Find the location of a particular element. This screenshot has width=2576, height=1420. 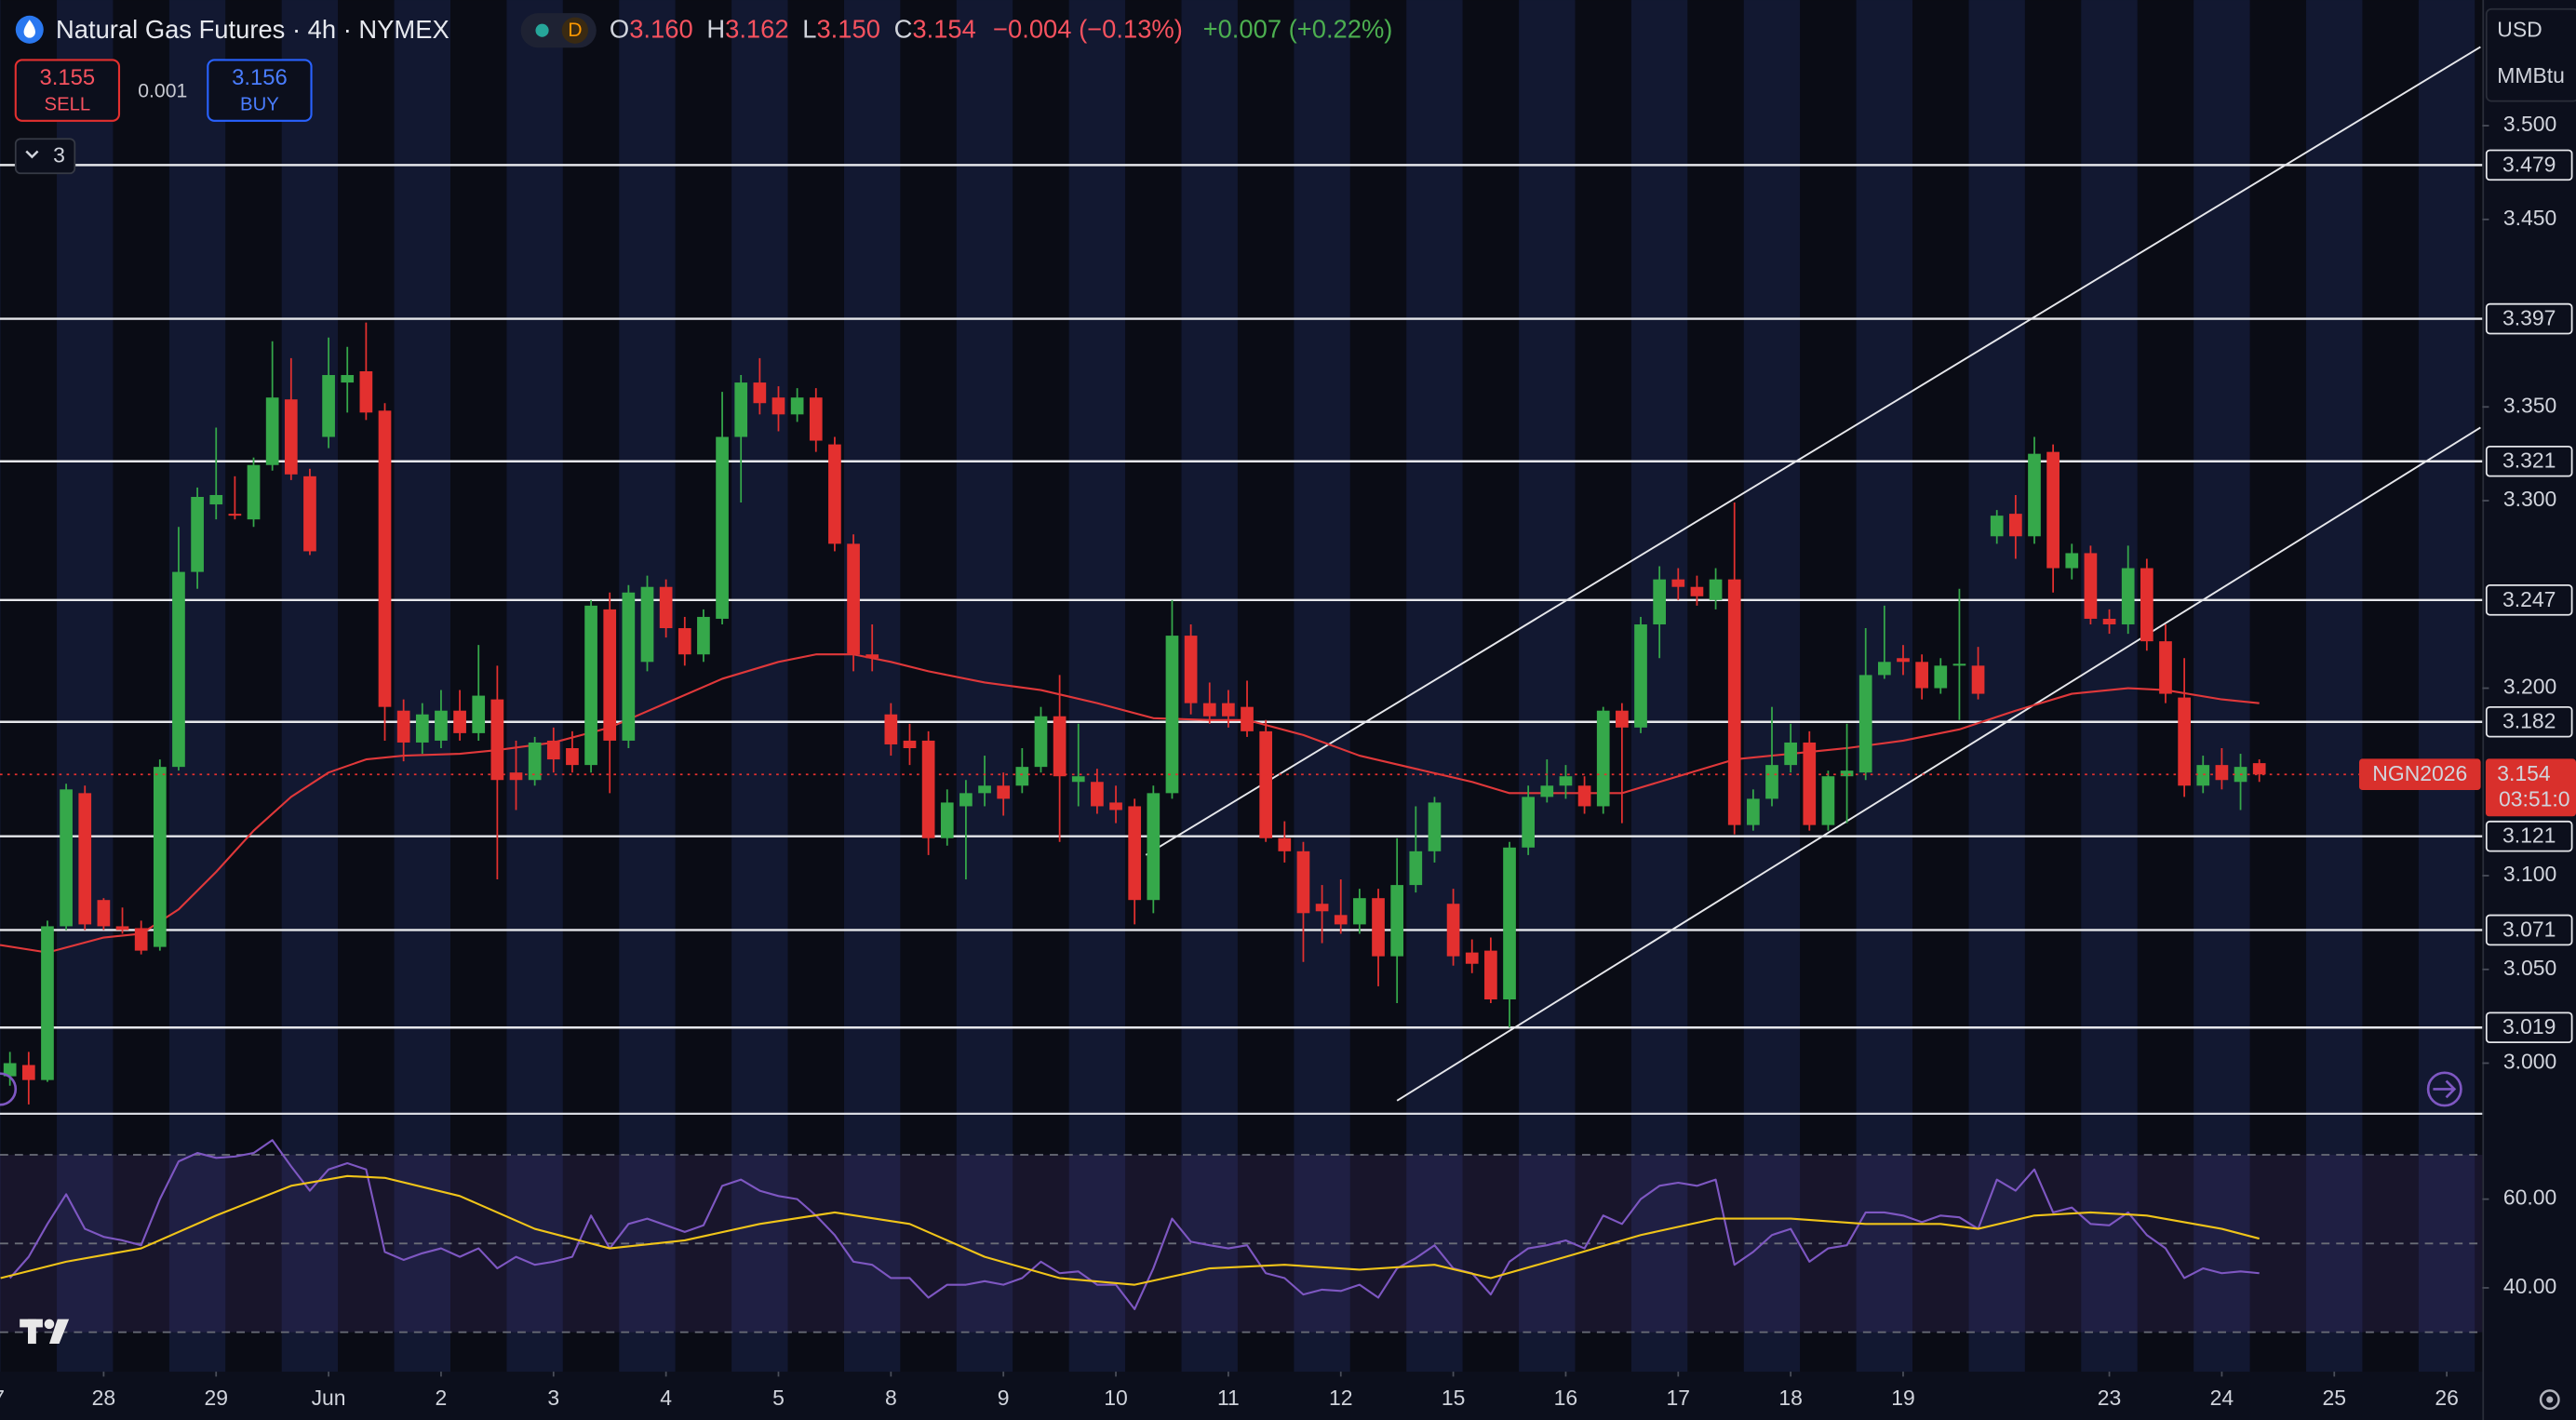

x-tick-label: 29 is located at coordinates (216, 1398).